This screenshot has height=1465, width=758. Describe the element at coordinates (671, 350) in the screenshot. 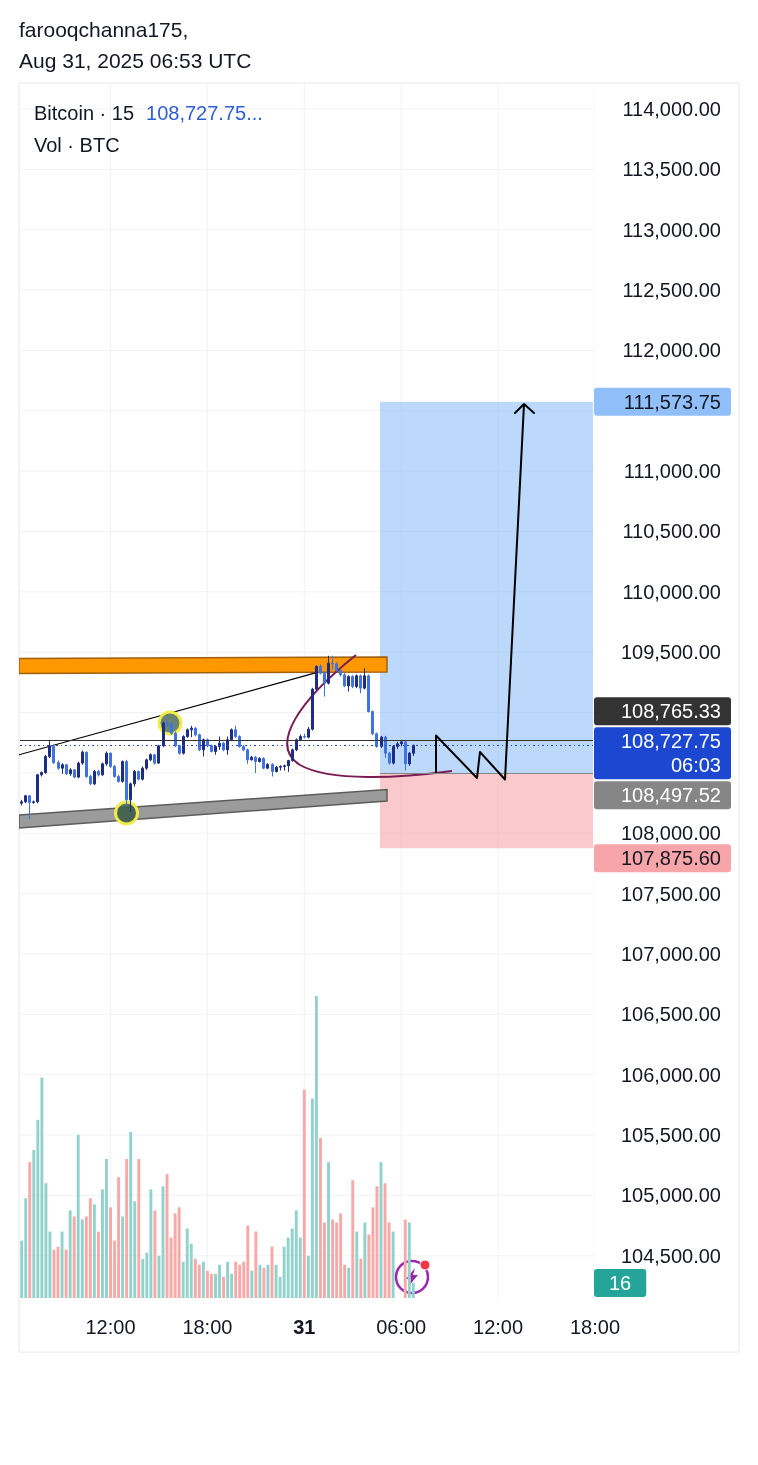

I see `y-tick-label: 112,000.00` at that location.